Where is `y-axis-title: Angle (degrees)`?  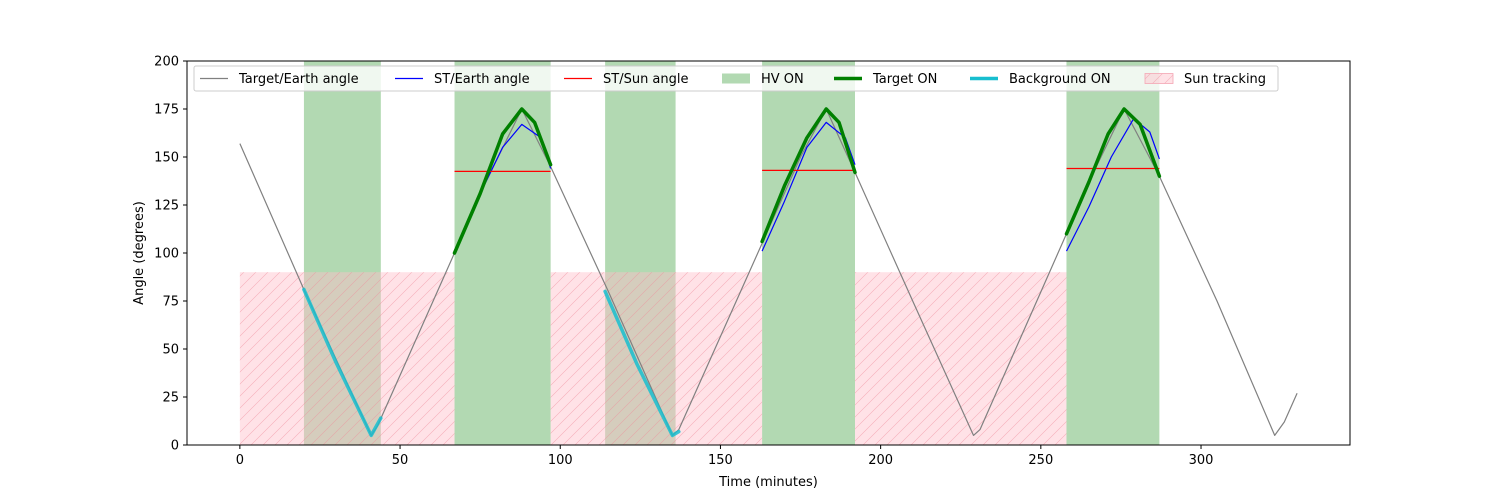
y-axis-title: Angle (degrees) is located at coordinates (139, 253).